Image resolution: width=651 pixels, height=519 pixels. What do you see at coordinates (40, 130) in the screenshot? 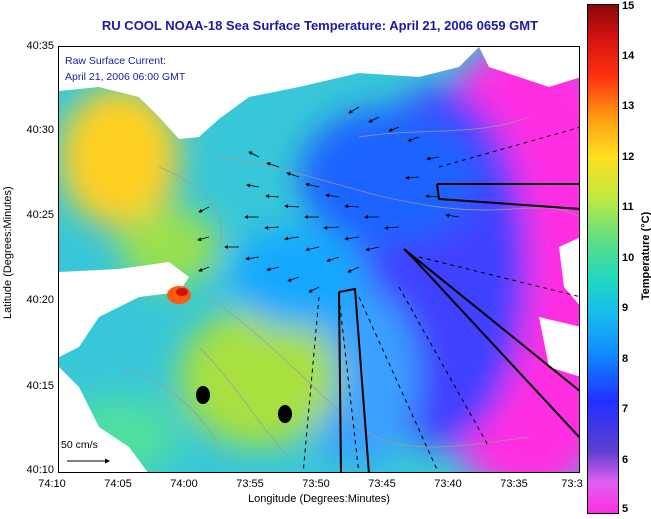
I see `ytick-label: 40:30` at bounding box center [40, 130].